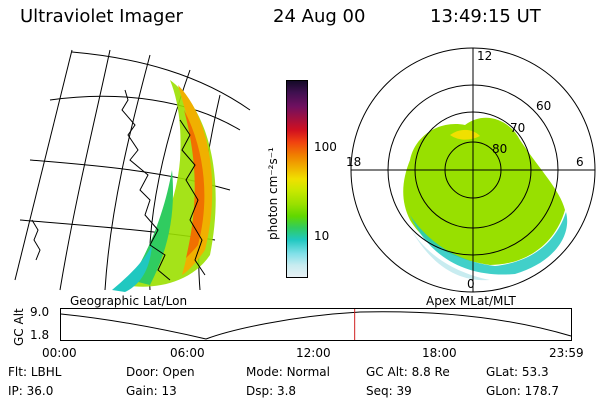  I want to click on altitude-curve, so click(316, 325).